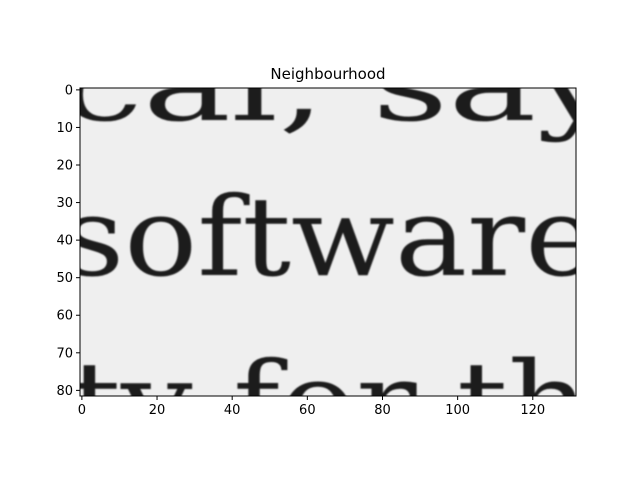 This screenshot has width=640, height=480. What do you see at coordinates (64, 316) in the screenshot?
I see `y-tick-label: 60` at bounding box center [64, 316].